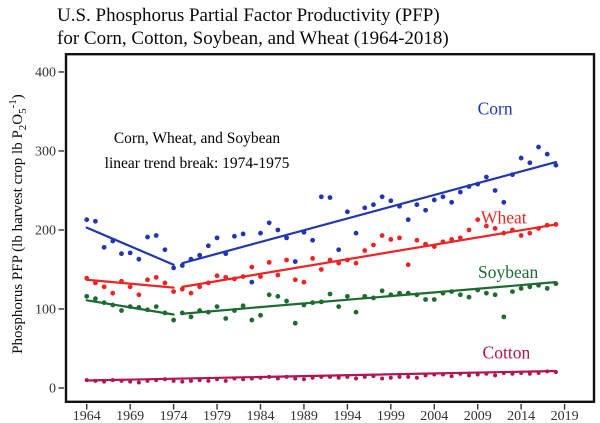 The width and height of the screenshot is (600, 423). What do you see at coordinates (565, 416) in the screenshot?
I see `x-tick-label: 2019` at bounding box center [565, 416].